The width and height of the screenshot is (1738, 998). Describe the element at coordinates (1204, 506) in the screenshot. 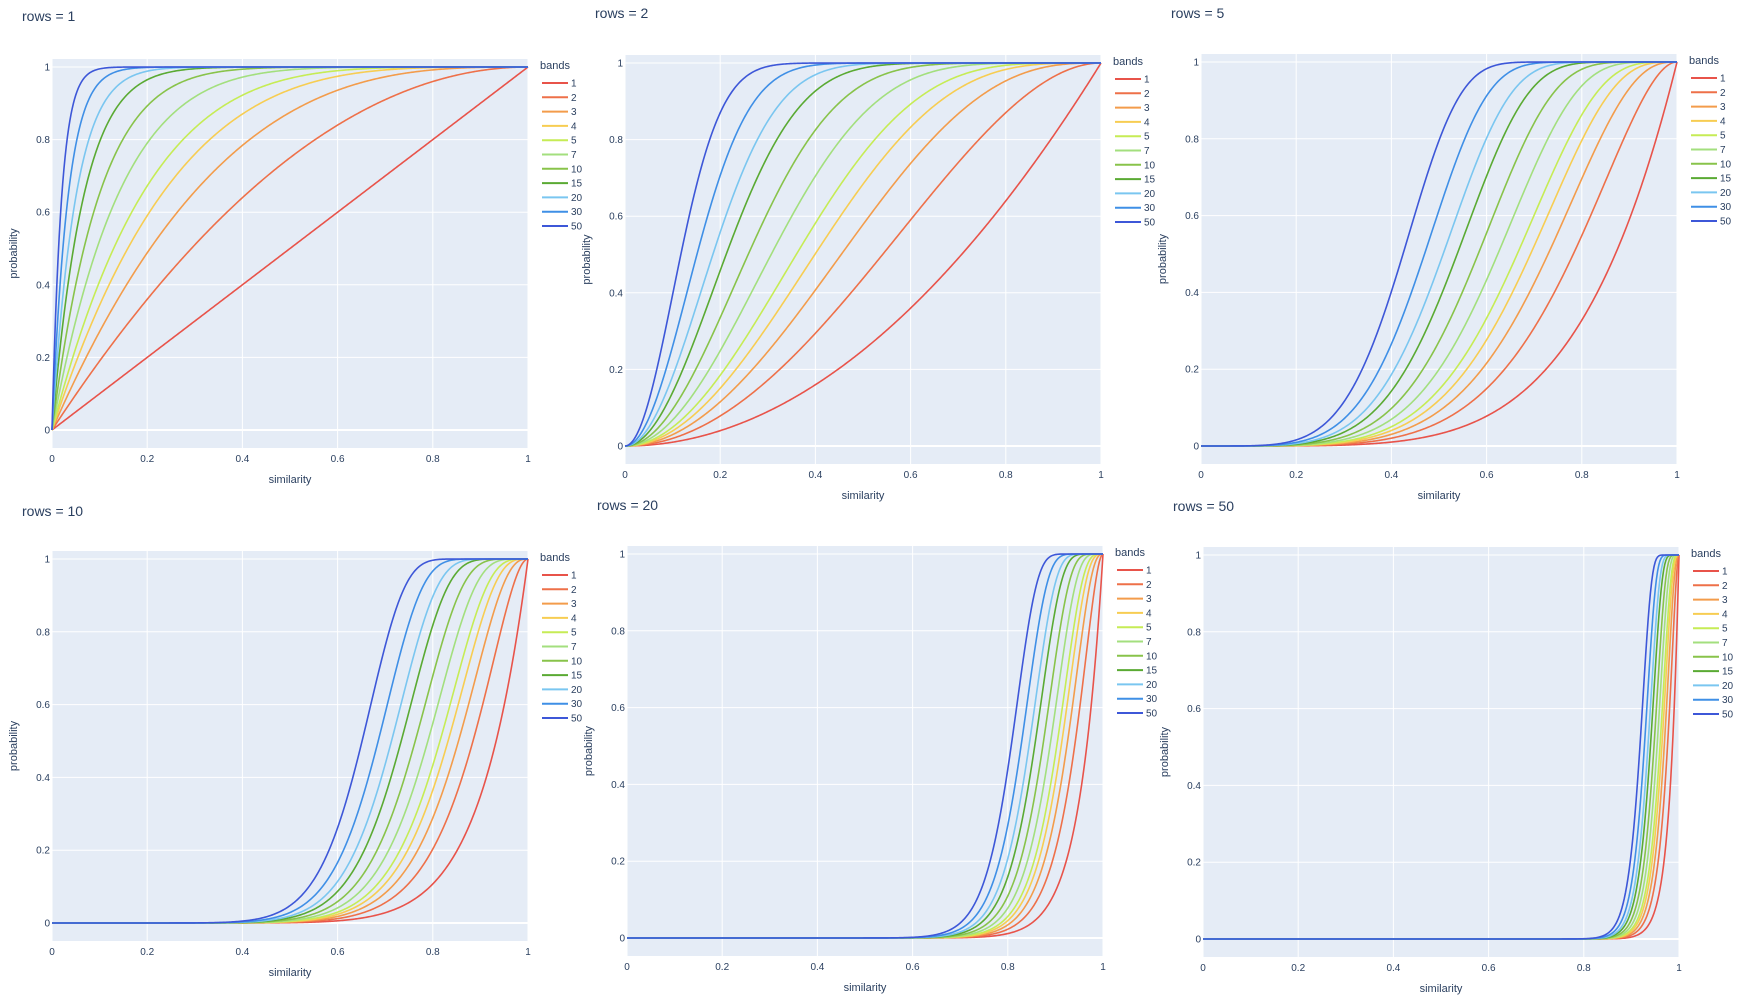

I see `subplot-title: rows = 50` at that location.